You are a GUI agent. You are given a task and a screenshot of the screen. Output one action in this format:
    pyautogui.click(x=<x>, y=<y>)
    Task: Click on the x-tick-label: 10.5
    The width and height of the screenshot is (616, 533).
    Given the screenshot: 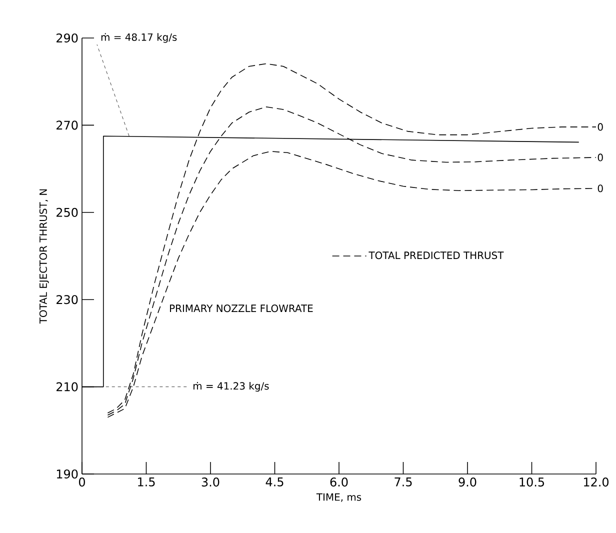 What is the action you would take?
    pyautogui.click(x=532, y=482)
    